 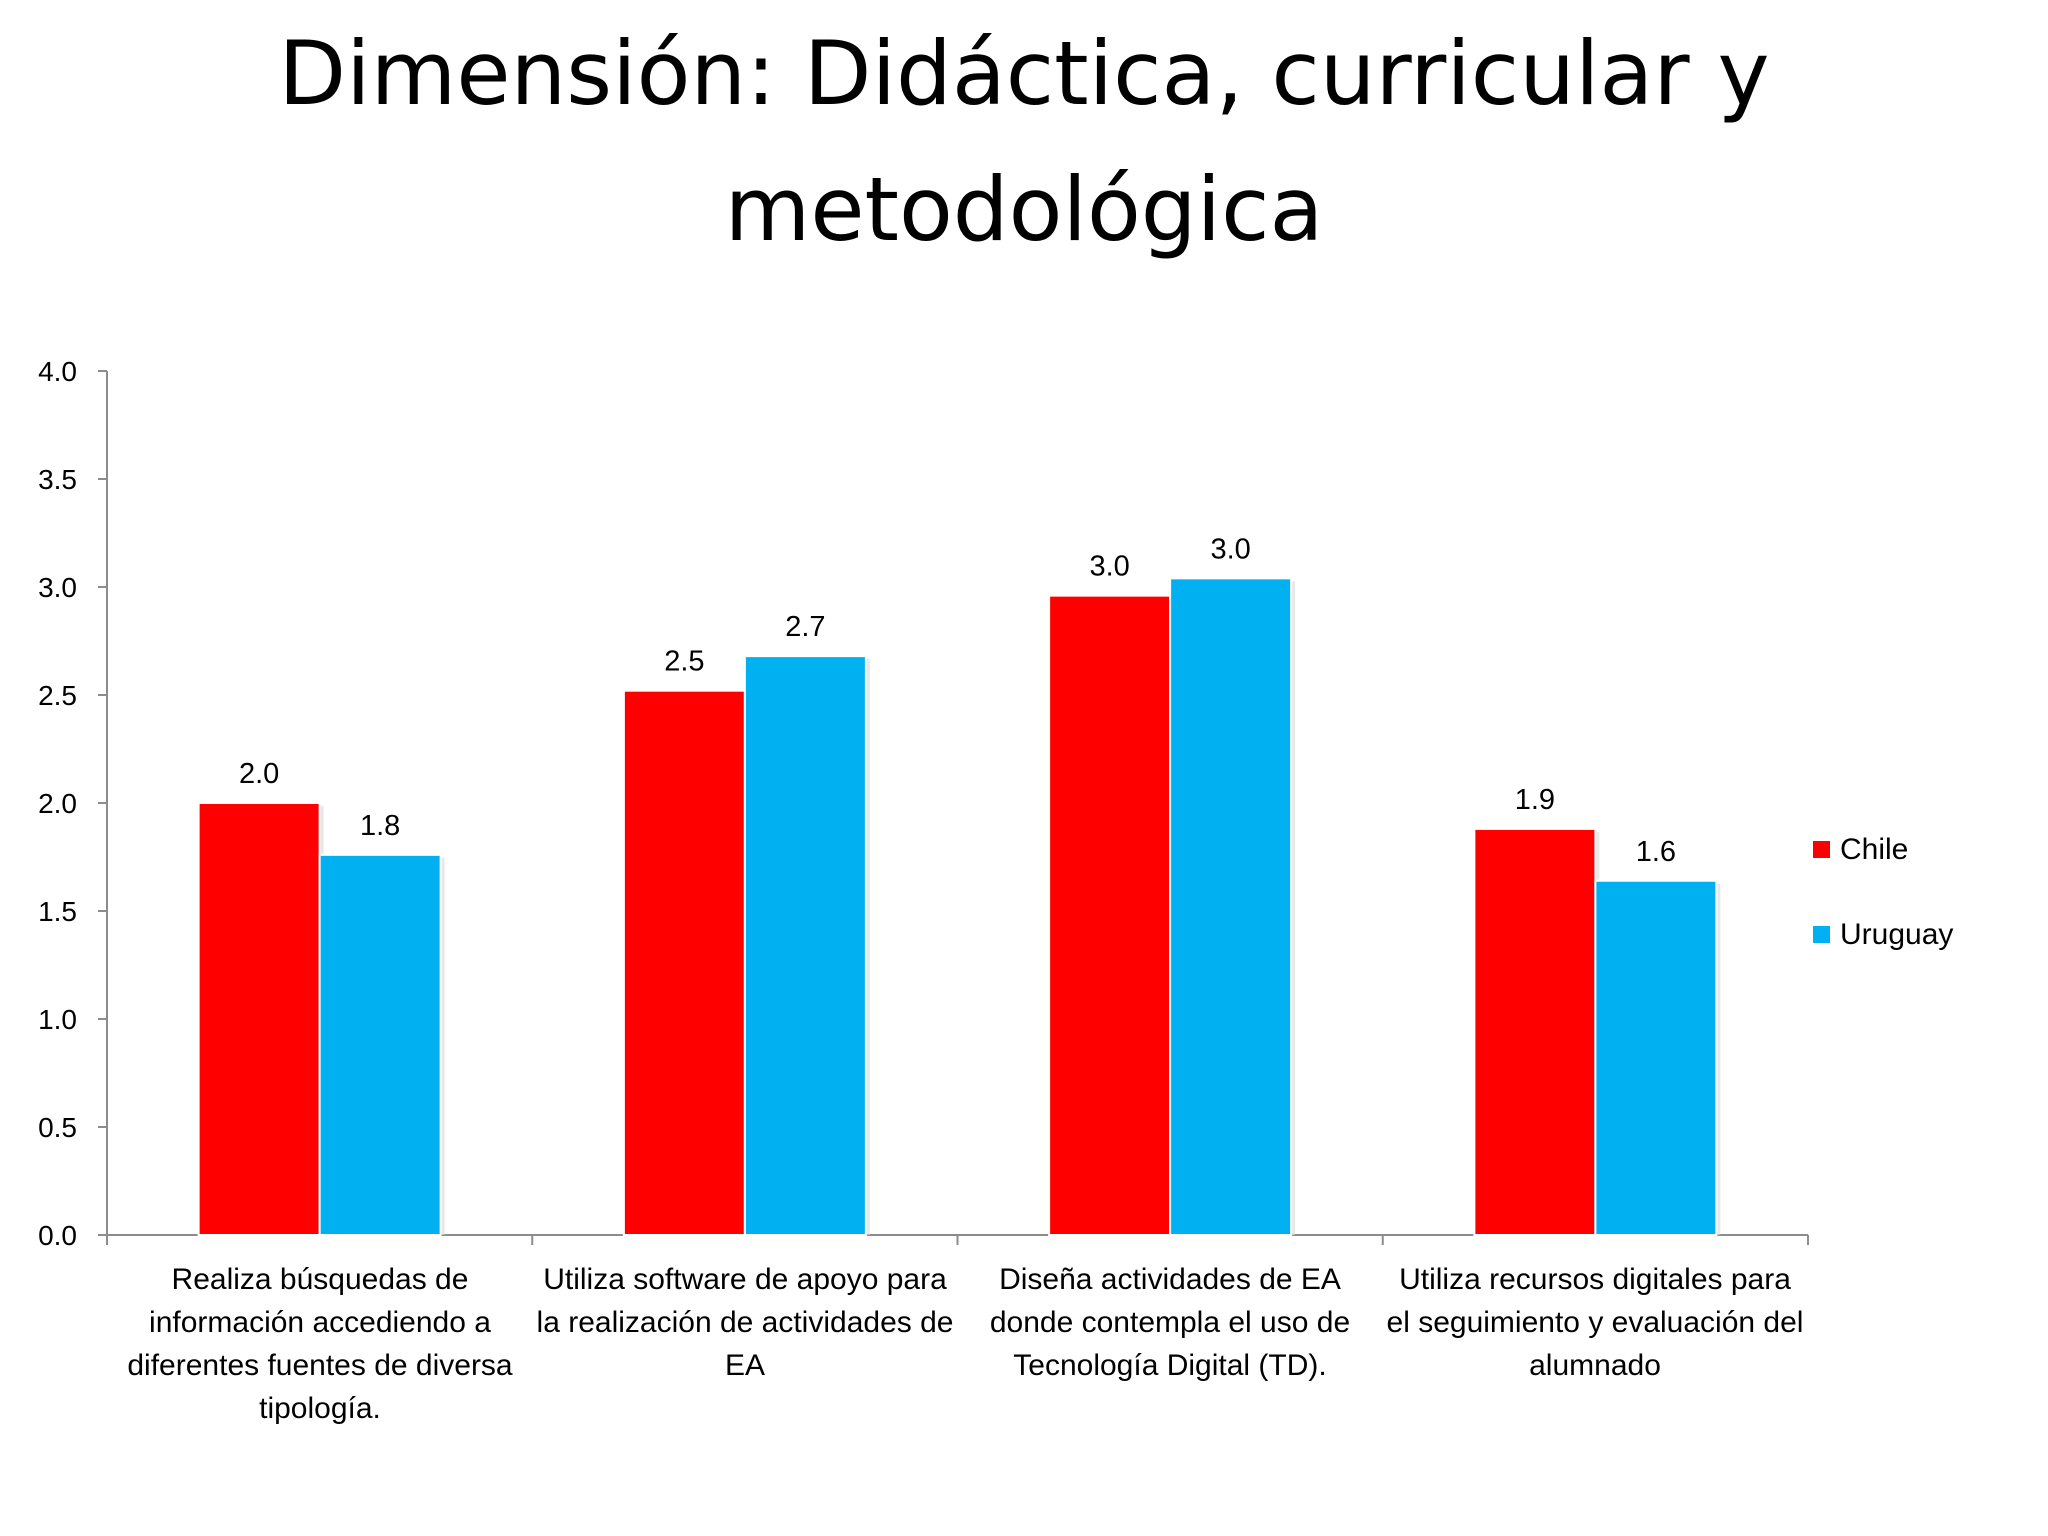 I want to click on data-label-uruguay-3: 3.0, so click(x=1230, y=549).